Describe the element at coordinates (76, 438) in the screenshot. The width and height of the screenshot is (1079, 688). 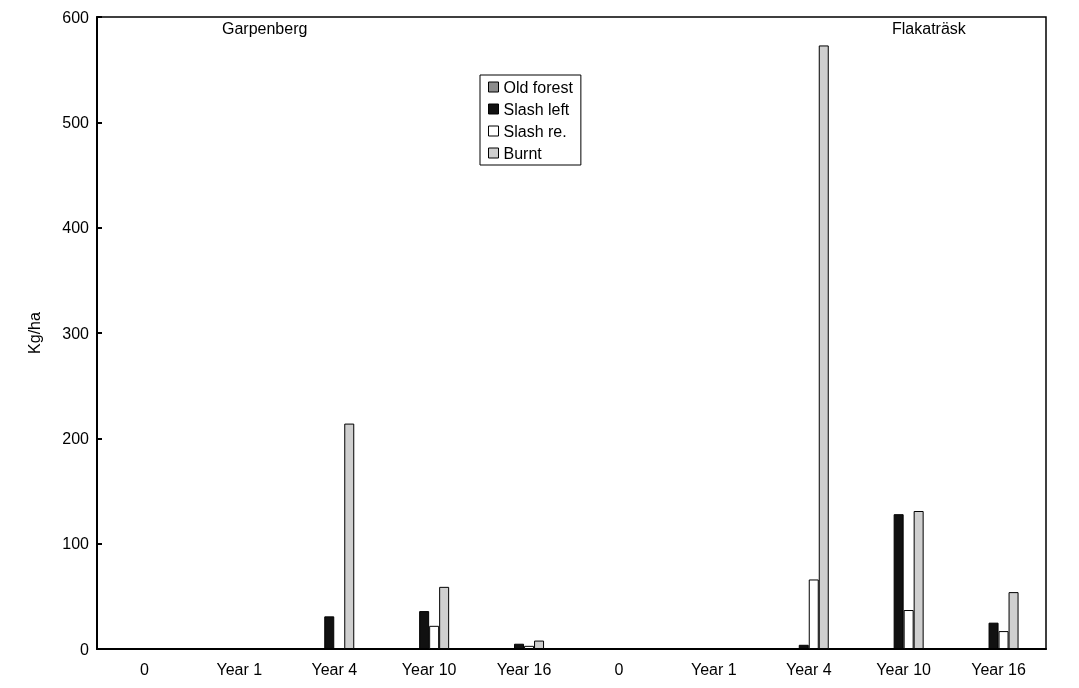
I see `y-tick-label: 200` at that location.